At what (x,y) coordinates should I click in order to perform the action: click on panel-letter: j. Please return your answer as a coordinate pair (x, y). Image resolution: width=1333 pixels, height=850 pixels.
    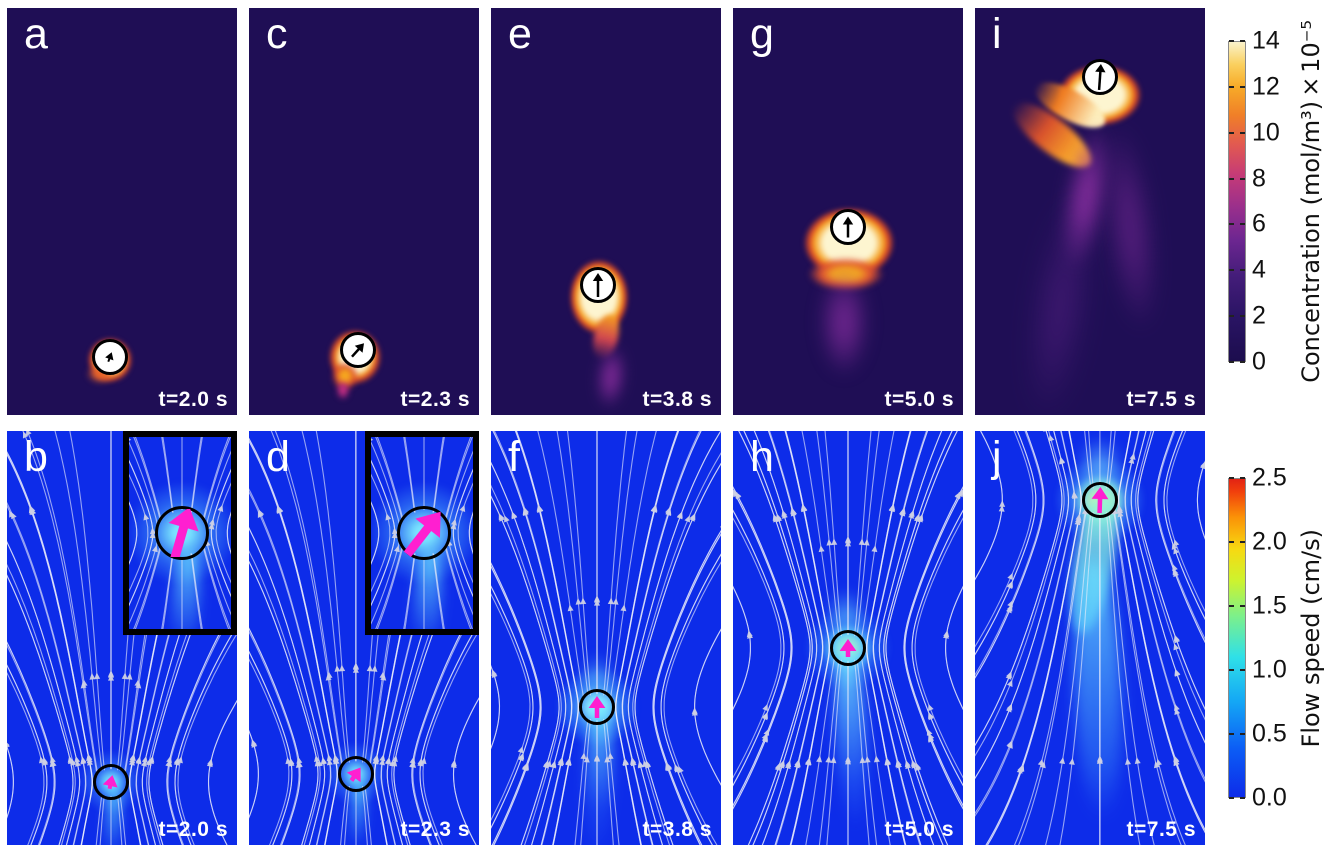
    Looking at the image, I should click on (997, 457).